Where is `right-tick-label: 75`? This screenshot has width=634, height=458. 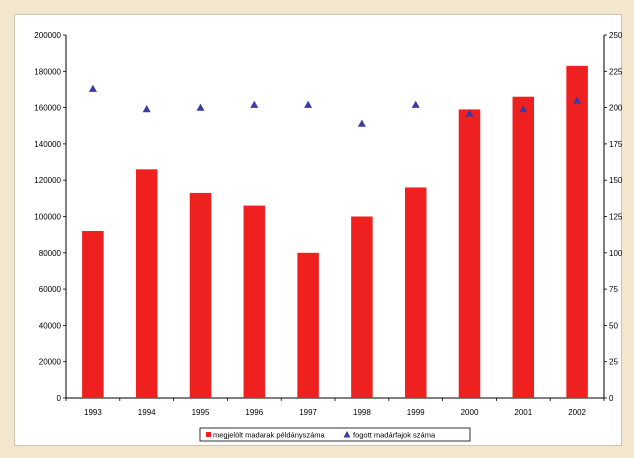
right-tick-label: 75 is located at coordinates (613, 289).